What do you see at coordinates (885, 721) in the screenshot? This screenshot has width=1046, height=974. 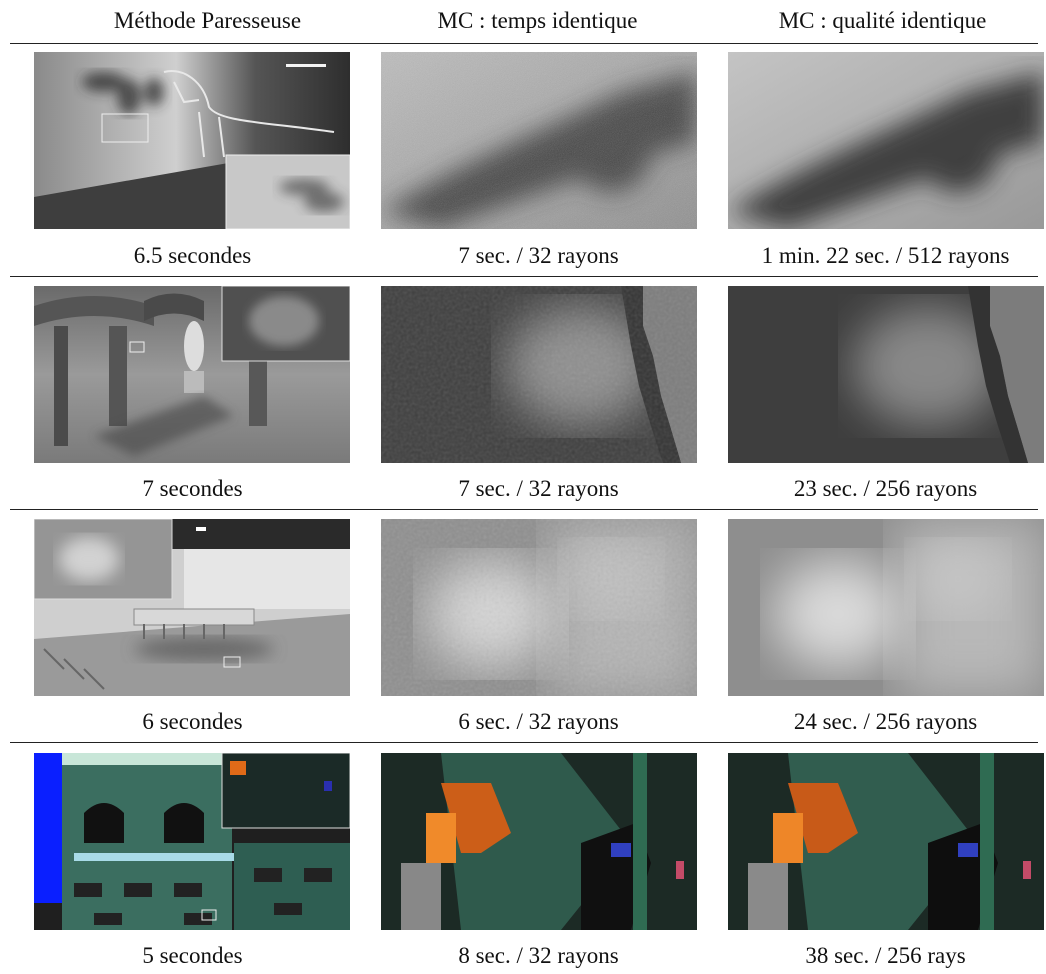 I see `row3-caption-mc-quality: 24 sec. / 256 rayons` at bounding box center [885, 721].